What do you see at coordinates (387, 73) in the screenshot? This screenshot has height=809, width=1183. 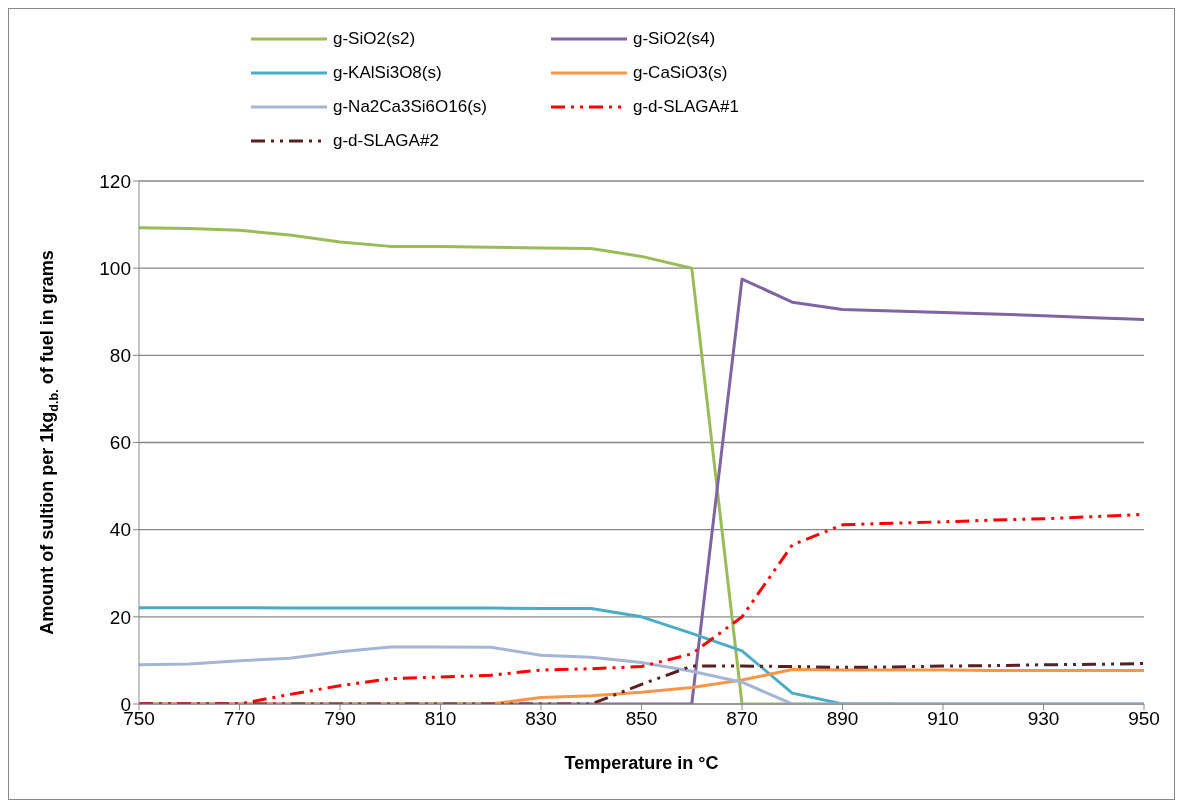 I see `legend-label: g-KAlSi3O8(s)` at bounding box center [387, 73].